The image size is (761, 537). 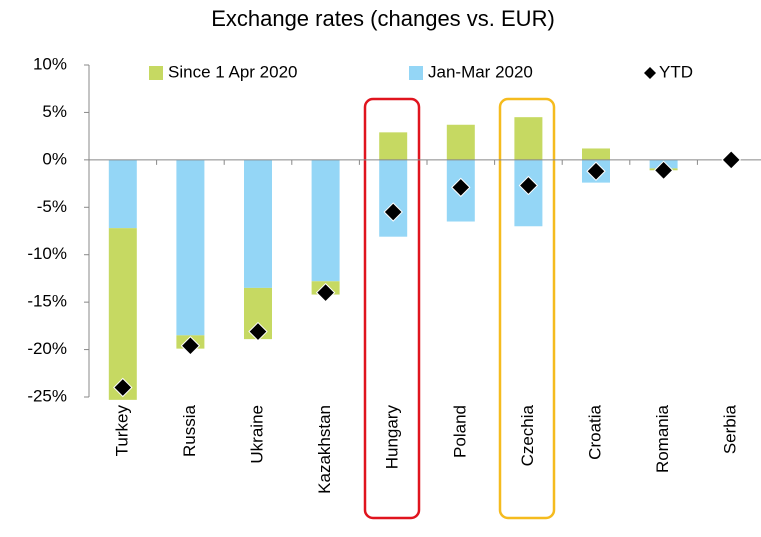 I want to click on x-tick-label: Russia, so click(x=189, y=430).